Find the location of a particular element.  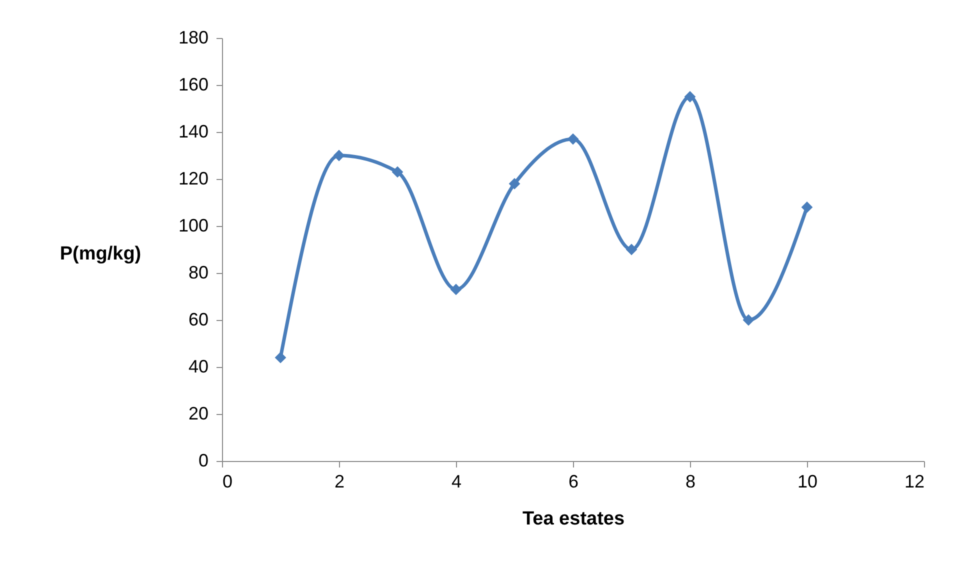

y-tick-label: 20 is located at coordinates (198, 414).